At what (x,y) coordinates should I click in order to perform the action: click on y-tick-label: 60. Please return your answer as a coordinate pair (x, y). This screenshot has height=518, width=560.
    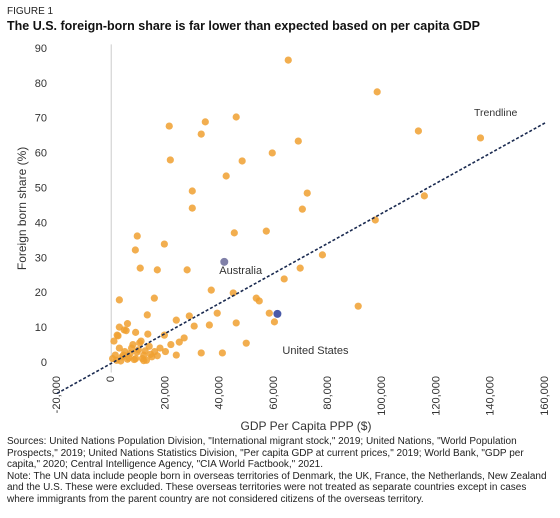
    Looking at the image, I should click on (41, 154).